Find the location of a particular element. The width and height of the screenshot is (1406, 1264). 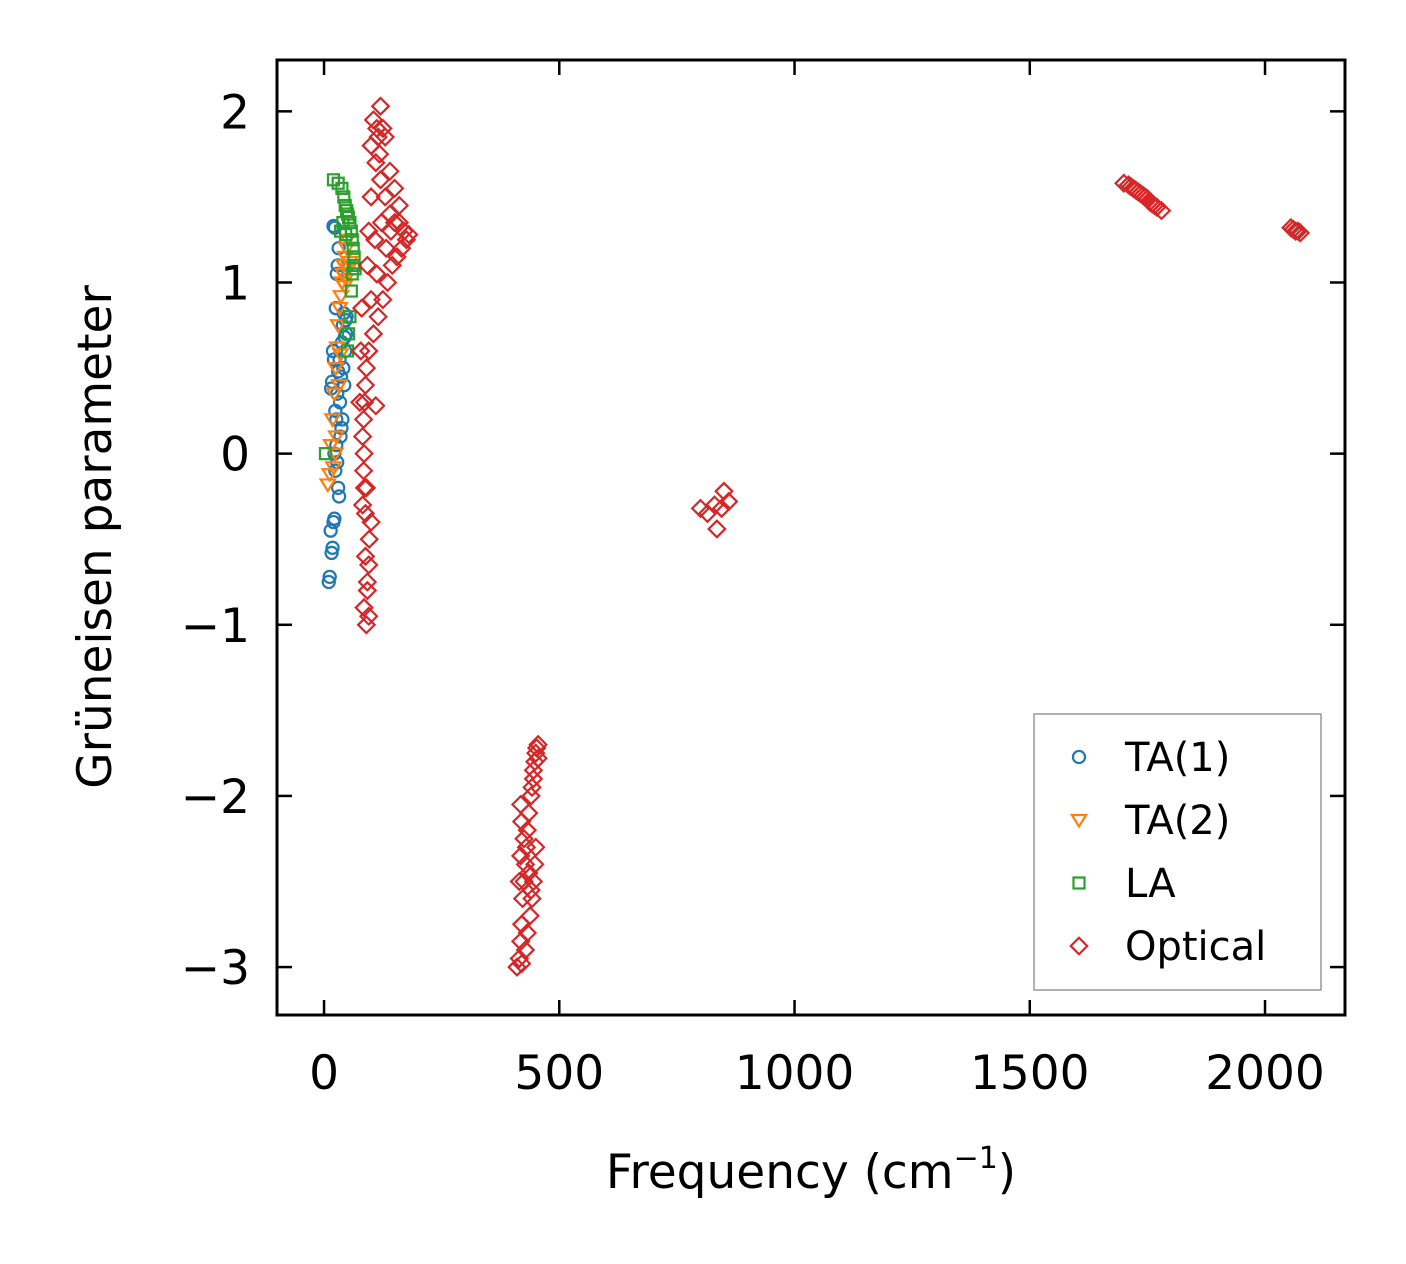

y-tick-label: 0 is located at coordinates (235, 455).